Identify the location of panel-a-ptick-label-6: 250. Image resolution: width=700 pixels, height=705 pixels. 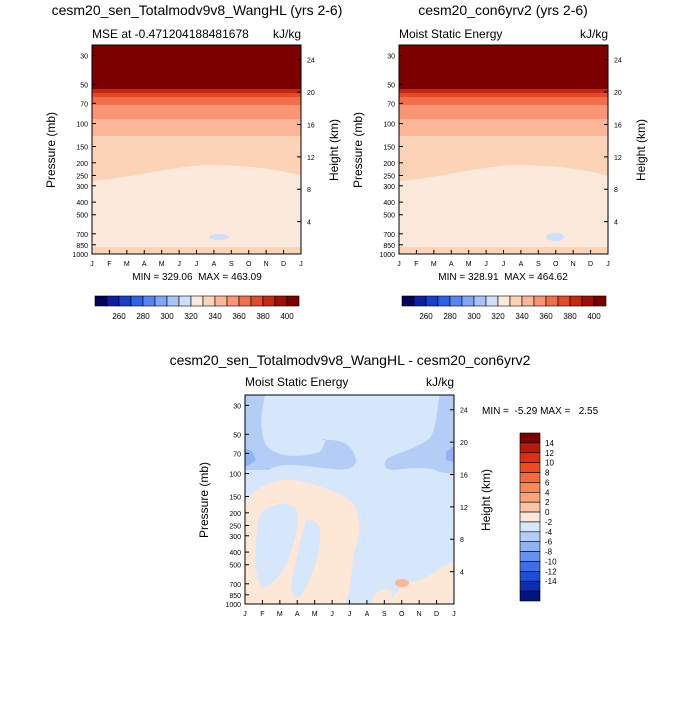
(82, 176).